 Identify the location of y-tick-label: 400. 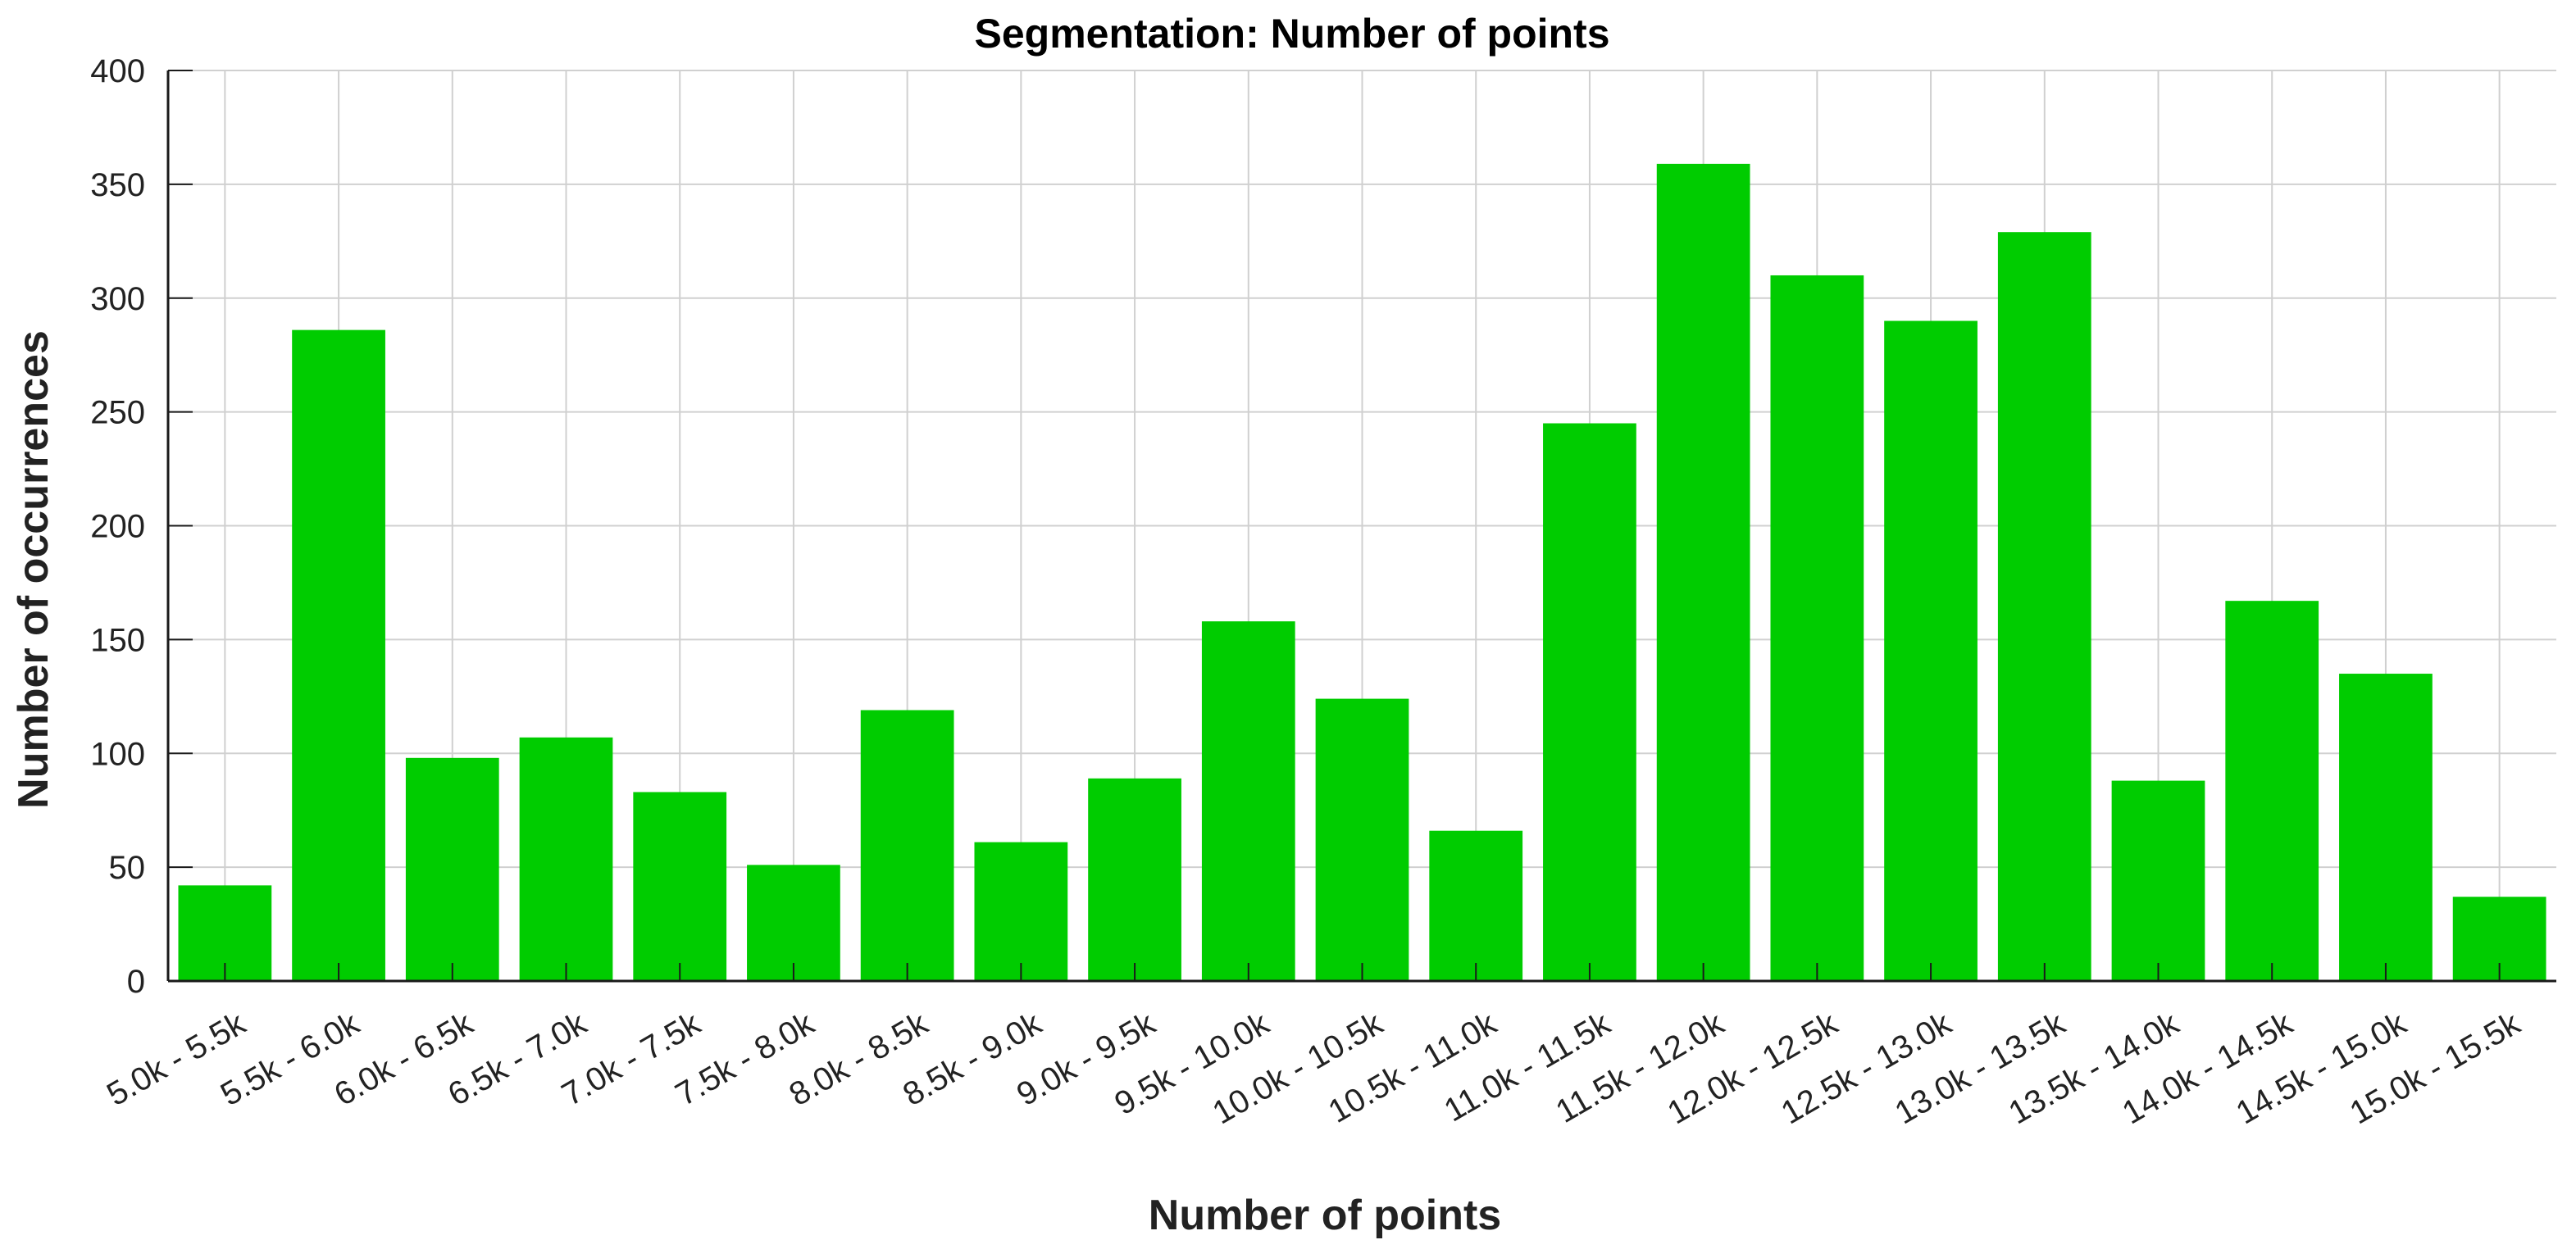
(117, 71).